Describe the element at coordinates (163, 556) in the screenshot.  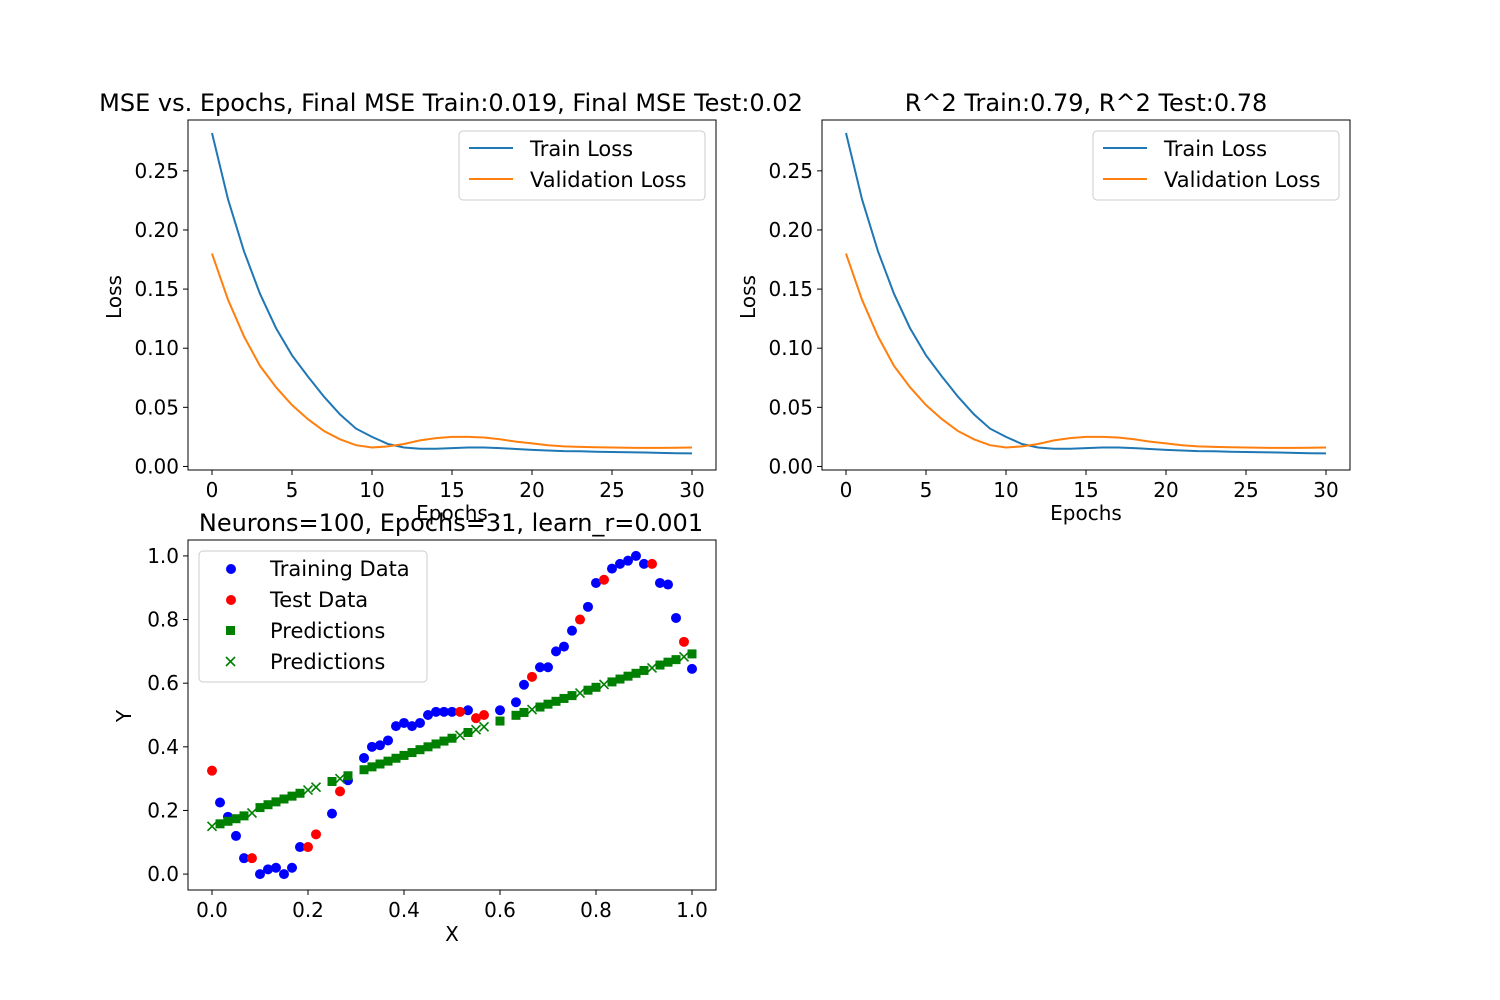
I see `y-tick-label: 1.0` at that location.